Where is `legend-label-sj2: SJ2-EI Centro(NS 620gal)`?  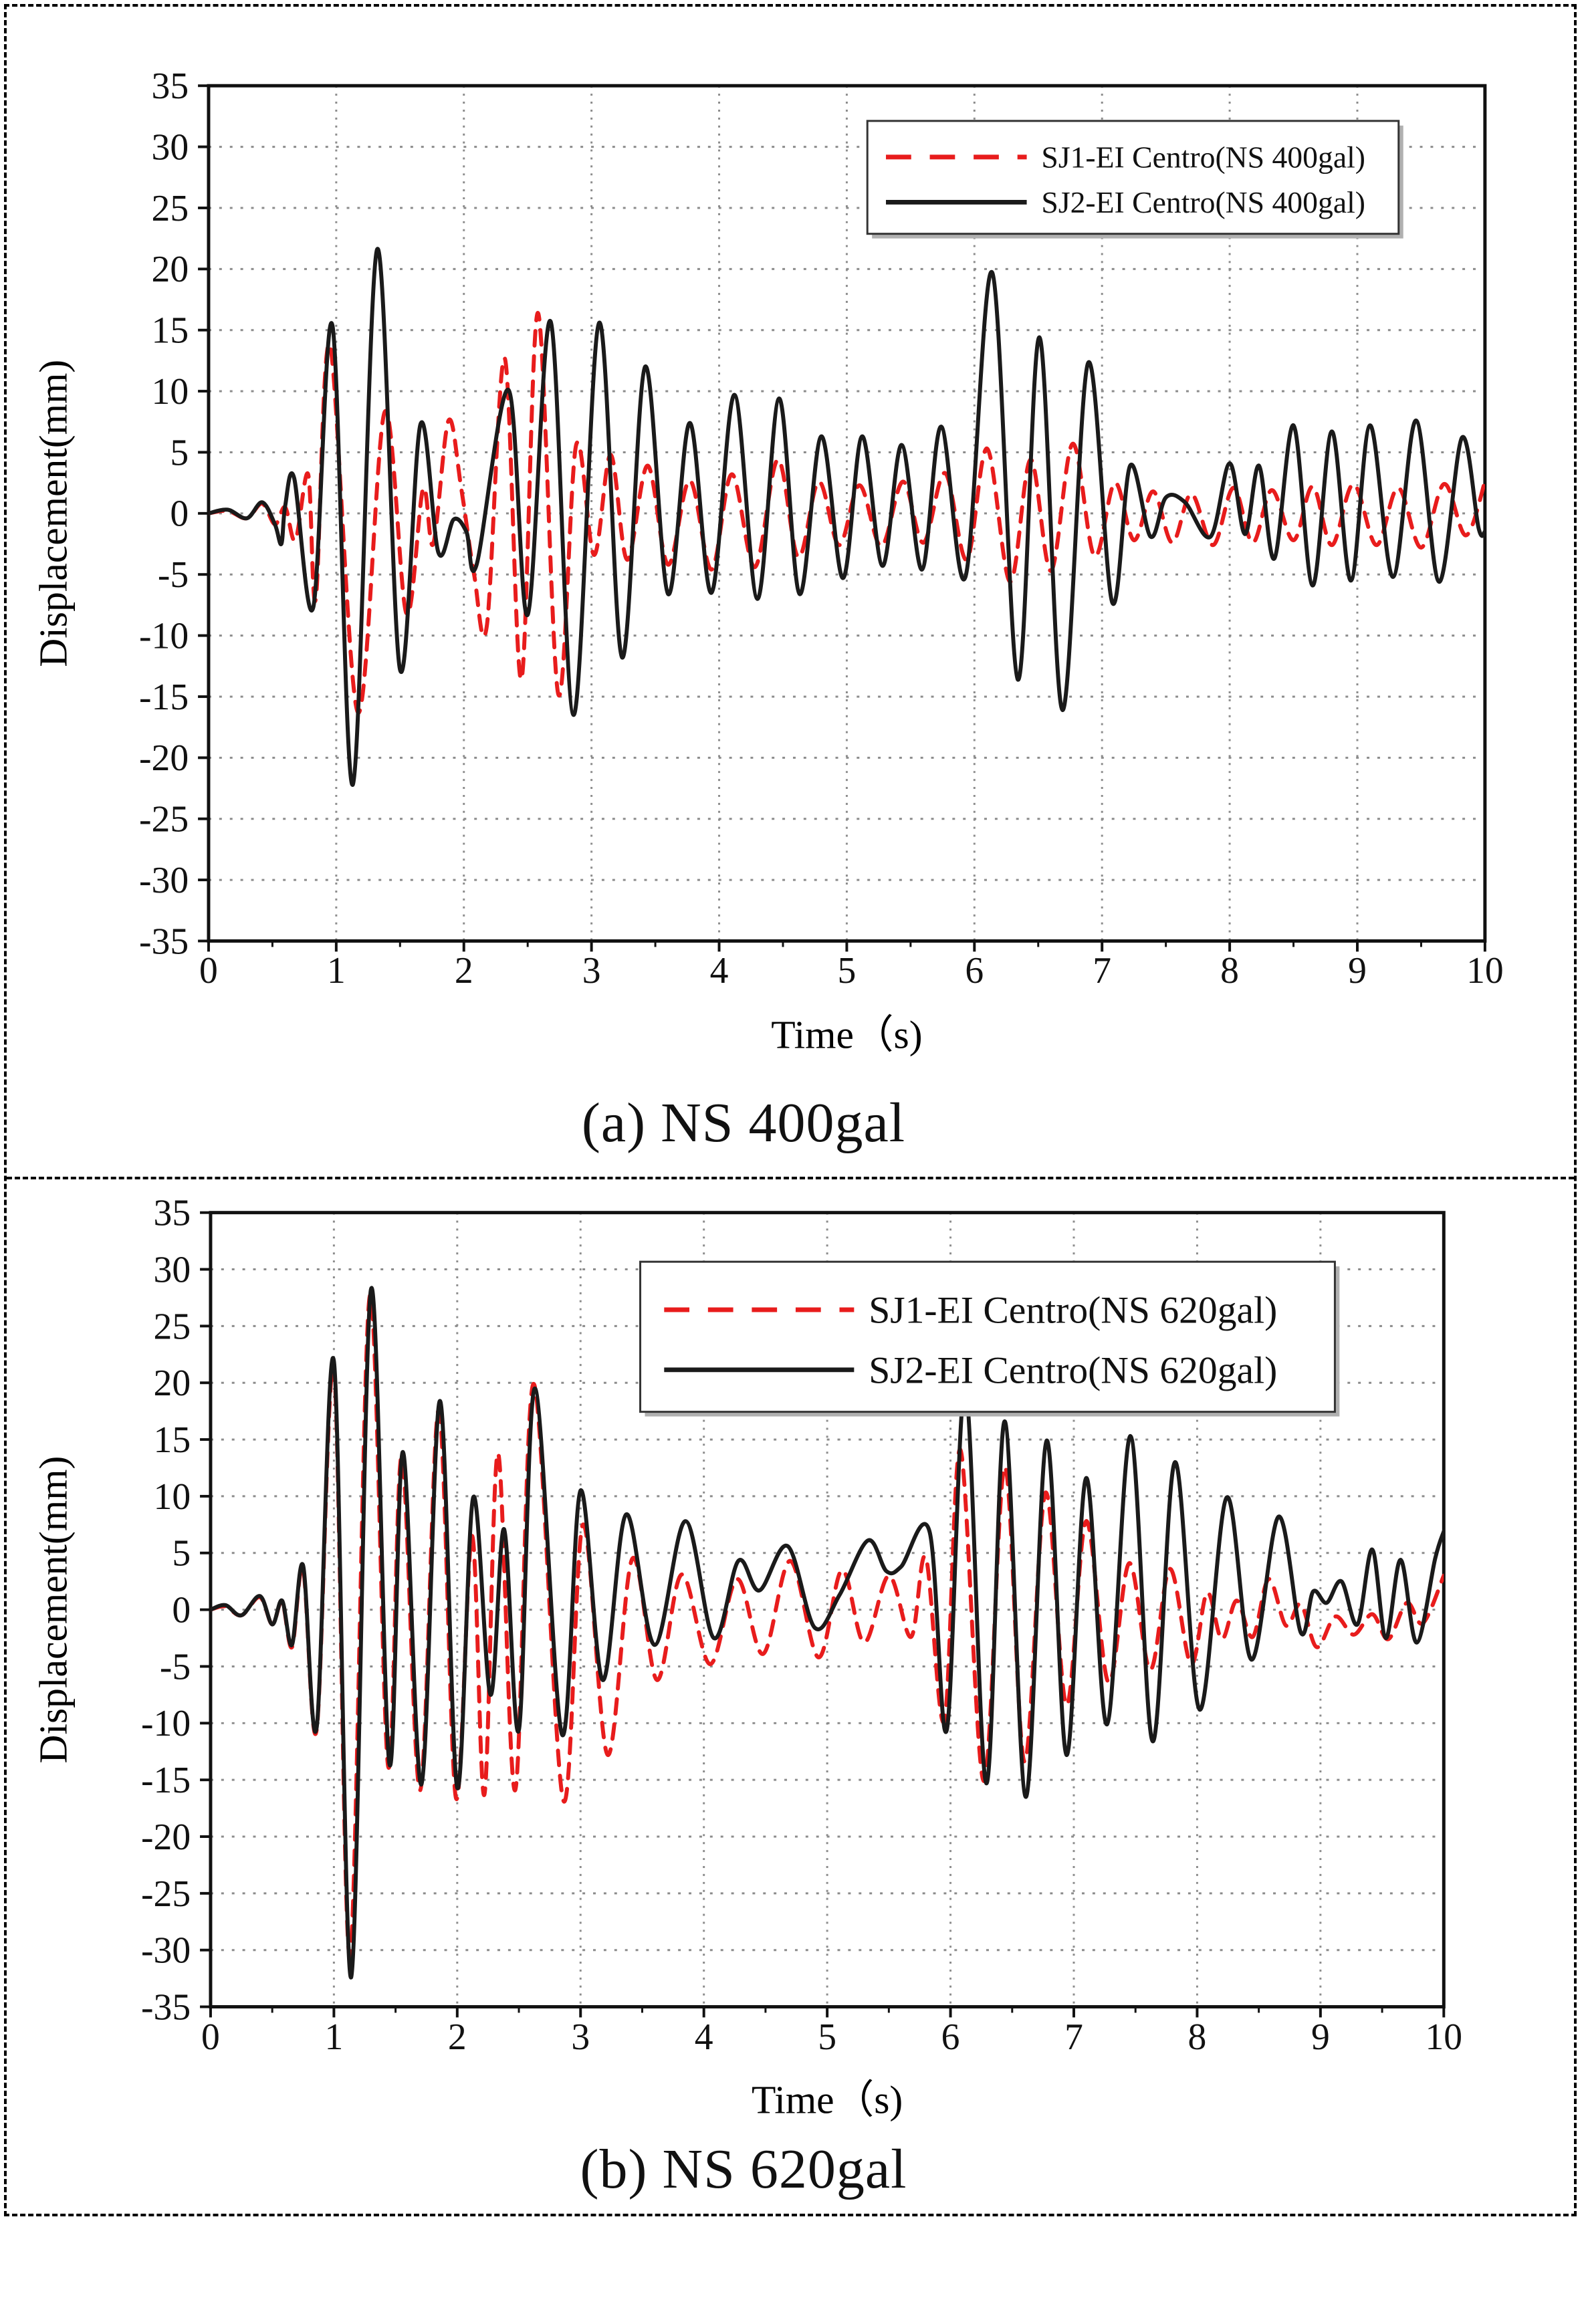
legend-label-sj2: SJ2-EI Centro(NS 620gal) is located at coordinates (1073, 1370).